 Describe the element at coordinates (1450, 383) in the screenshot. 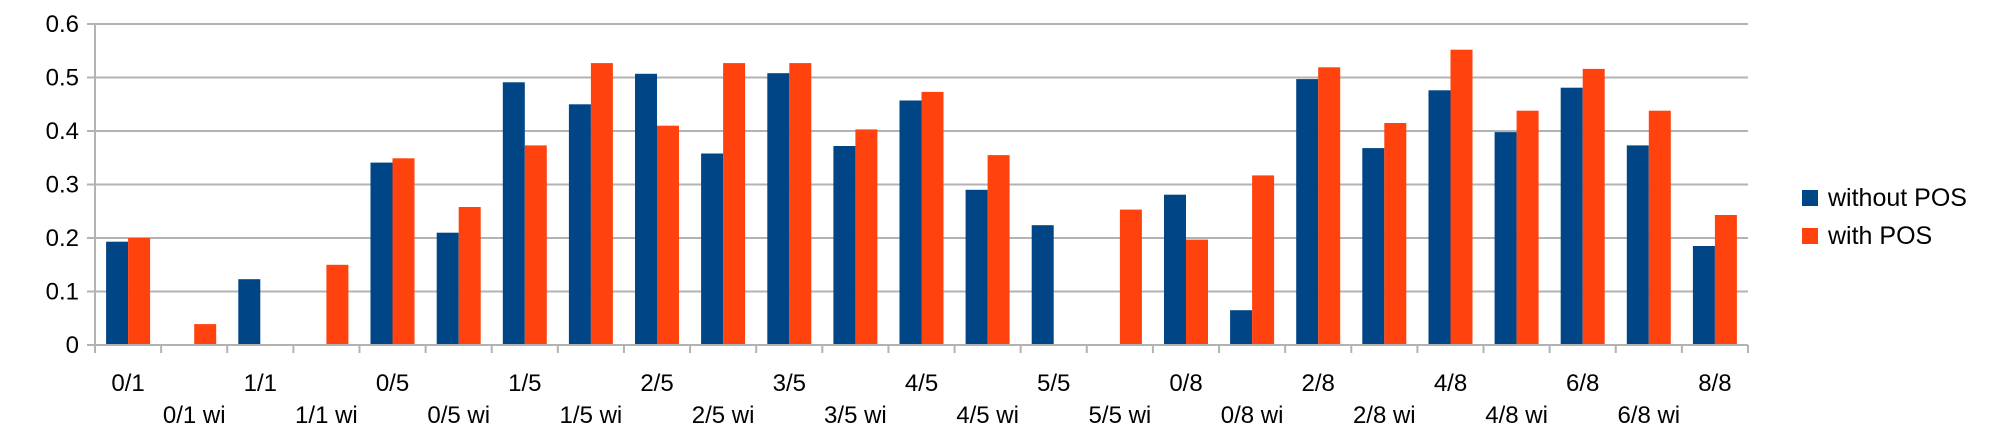

I see `x-tick-label: 4/8` at that location.